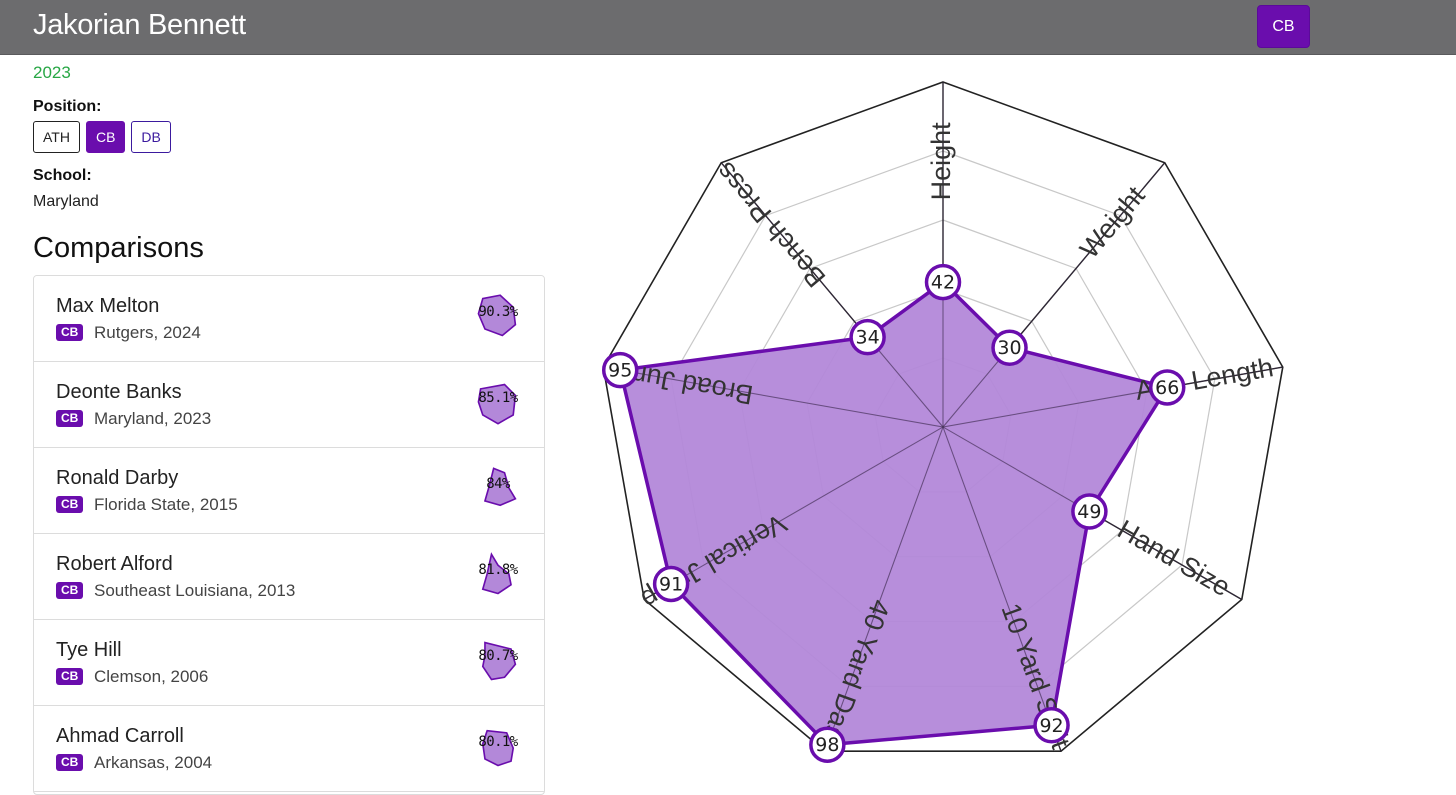 The width and height of the screenshot is (1456, 795). I want to click on position-label: Position:, so click(67, 106).